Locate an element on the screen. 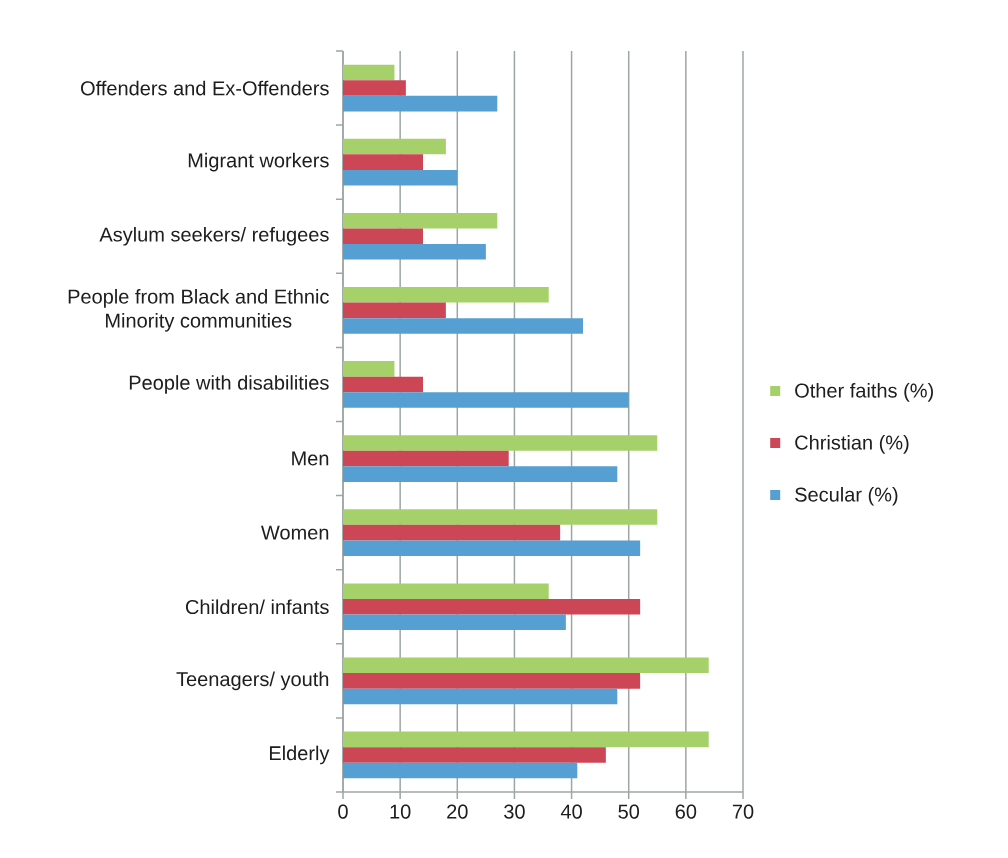 This screenshot has width=1008, height=858. y-tick-label: Teenagers/ youth is located at coordinates (252, 681).